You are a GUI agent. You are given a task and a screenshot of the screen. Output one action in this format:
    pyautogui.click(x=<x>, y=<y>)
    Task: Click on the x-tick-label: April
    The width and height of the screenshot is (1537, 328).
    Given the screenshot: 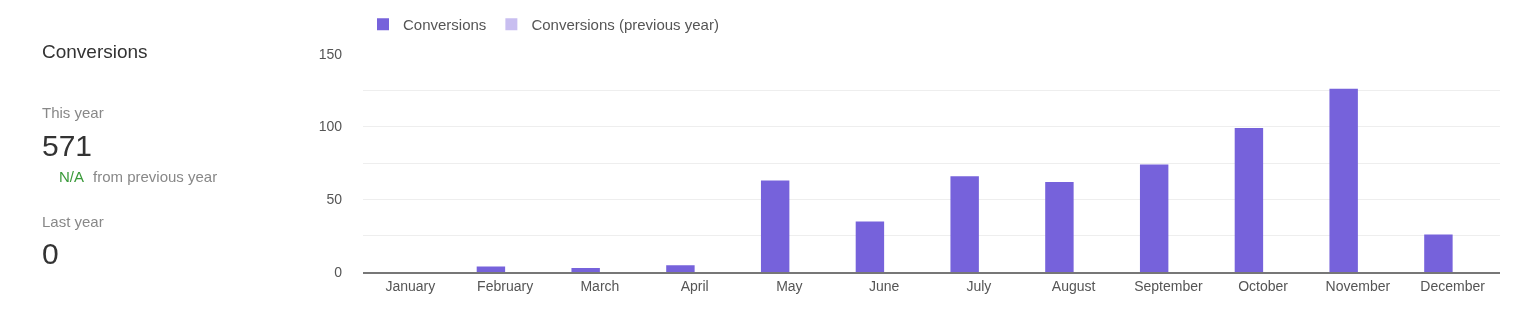 What is the action you would take?
    pyautogui.click(x=694, y=285)
    